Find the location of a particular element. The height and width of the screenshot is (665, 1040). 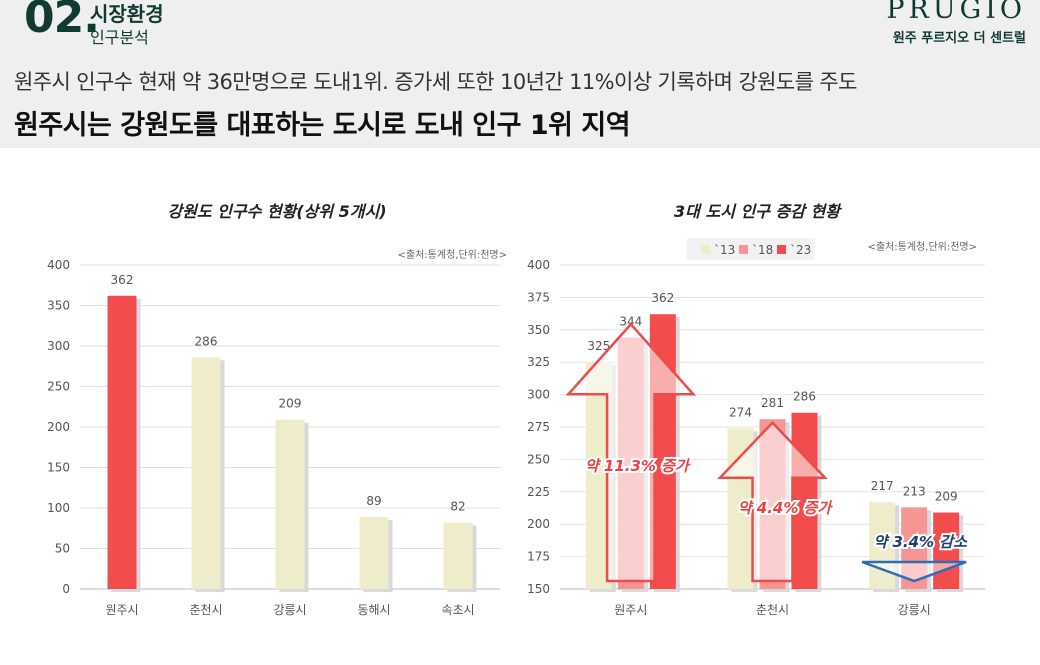

brand-logo: PRUGIO is located at coordinates (956, 12).